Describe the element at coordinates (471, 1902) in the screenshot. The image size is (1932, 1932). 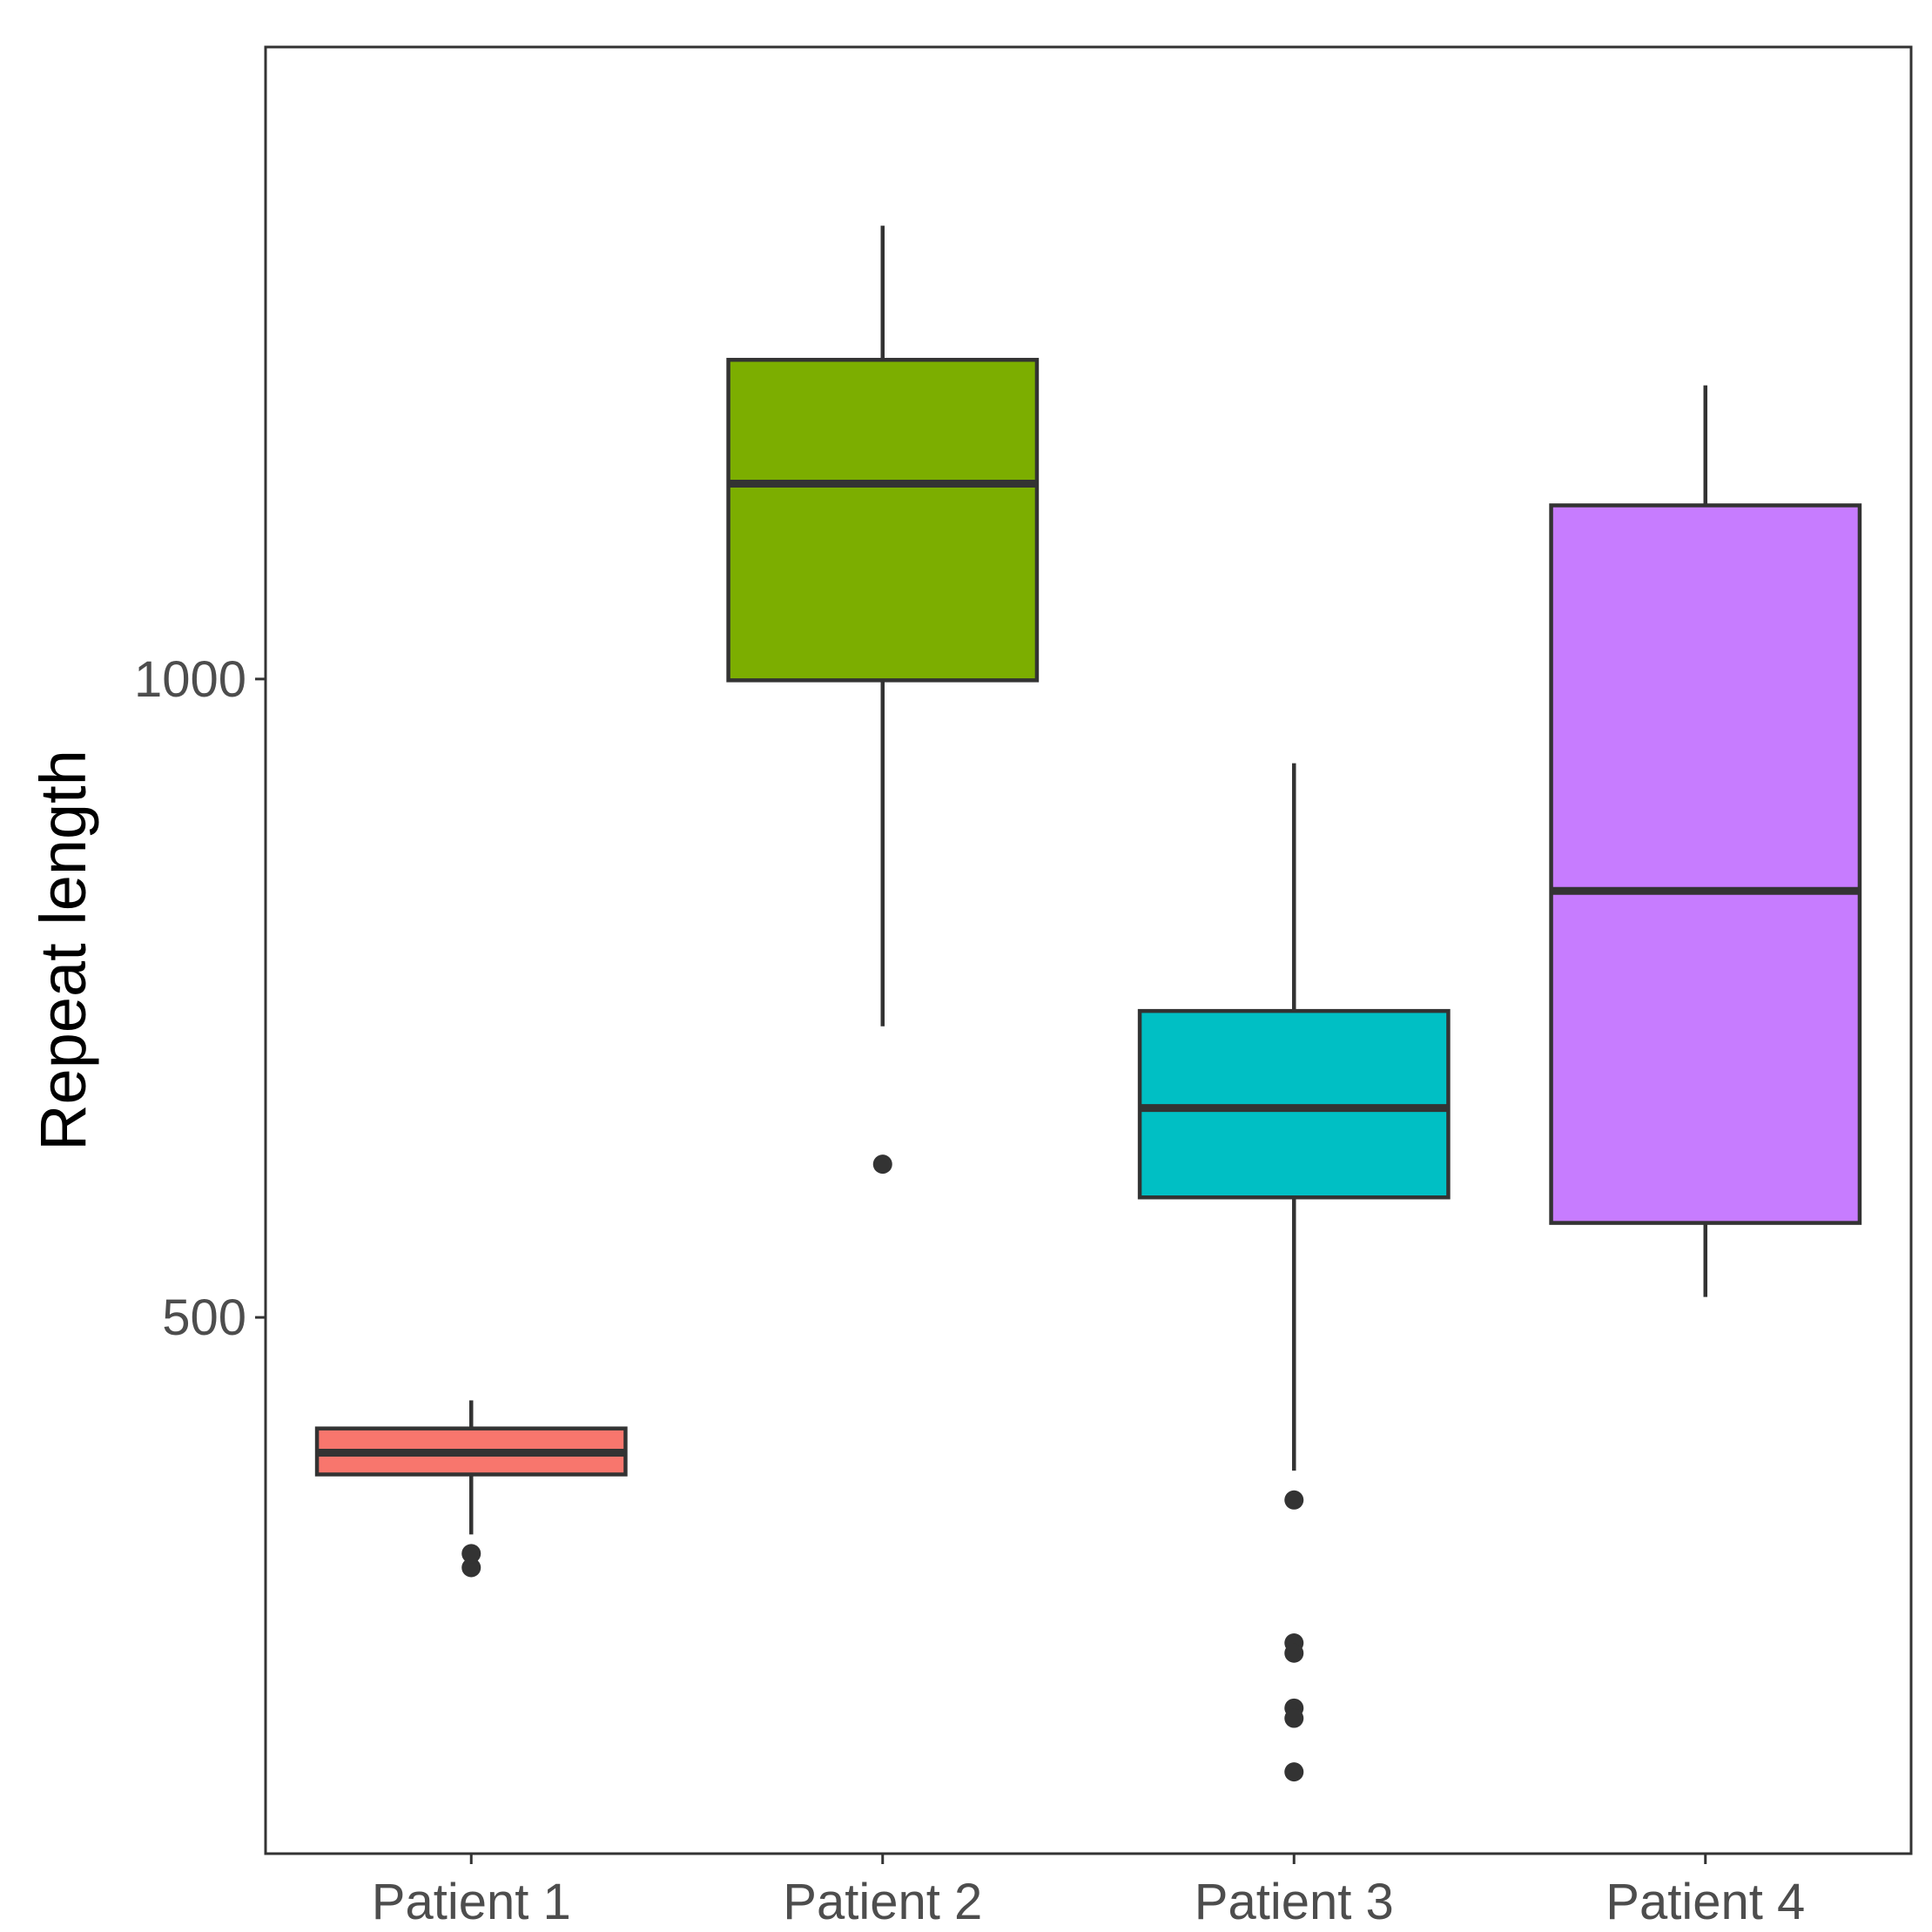
I see `x-tick-label: Patient 1` at that location.